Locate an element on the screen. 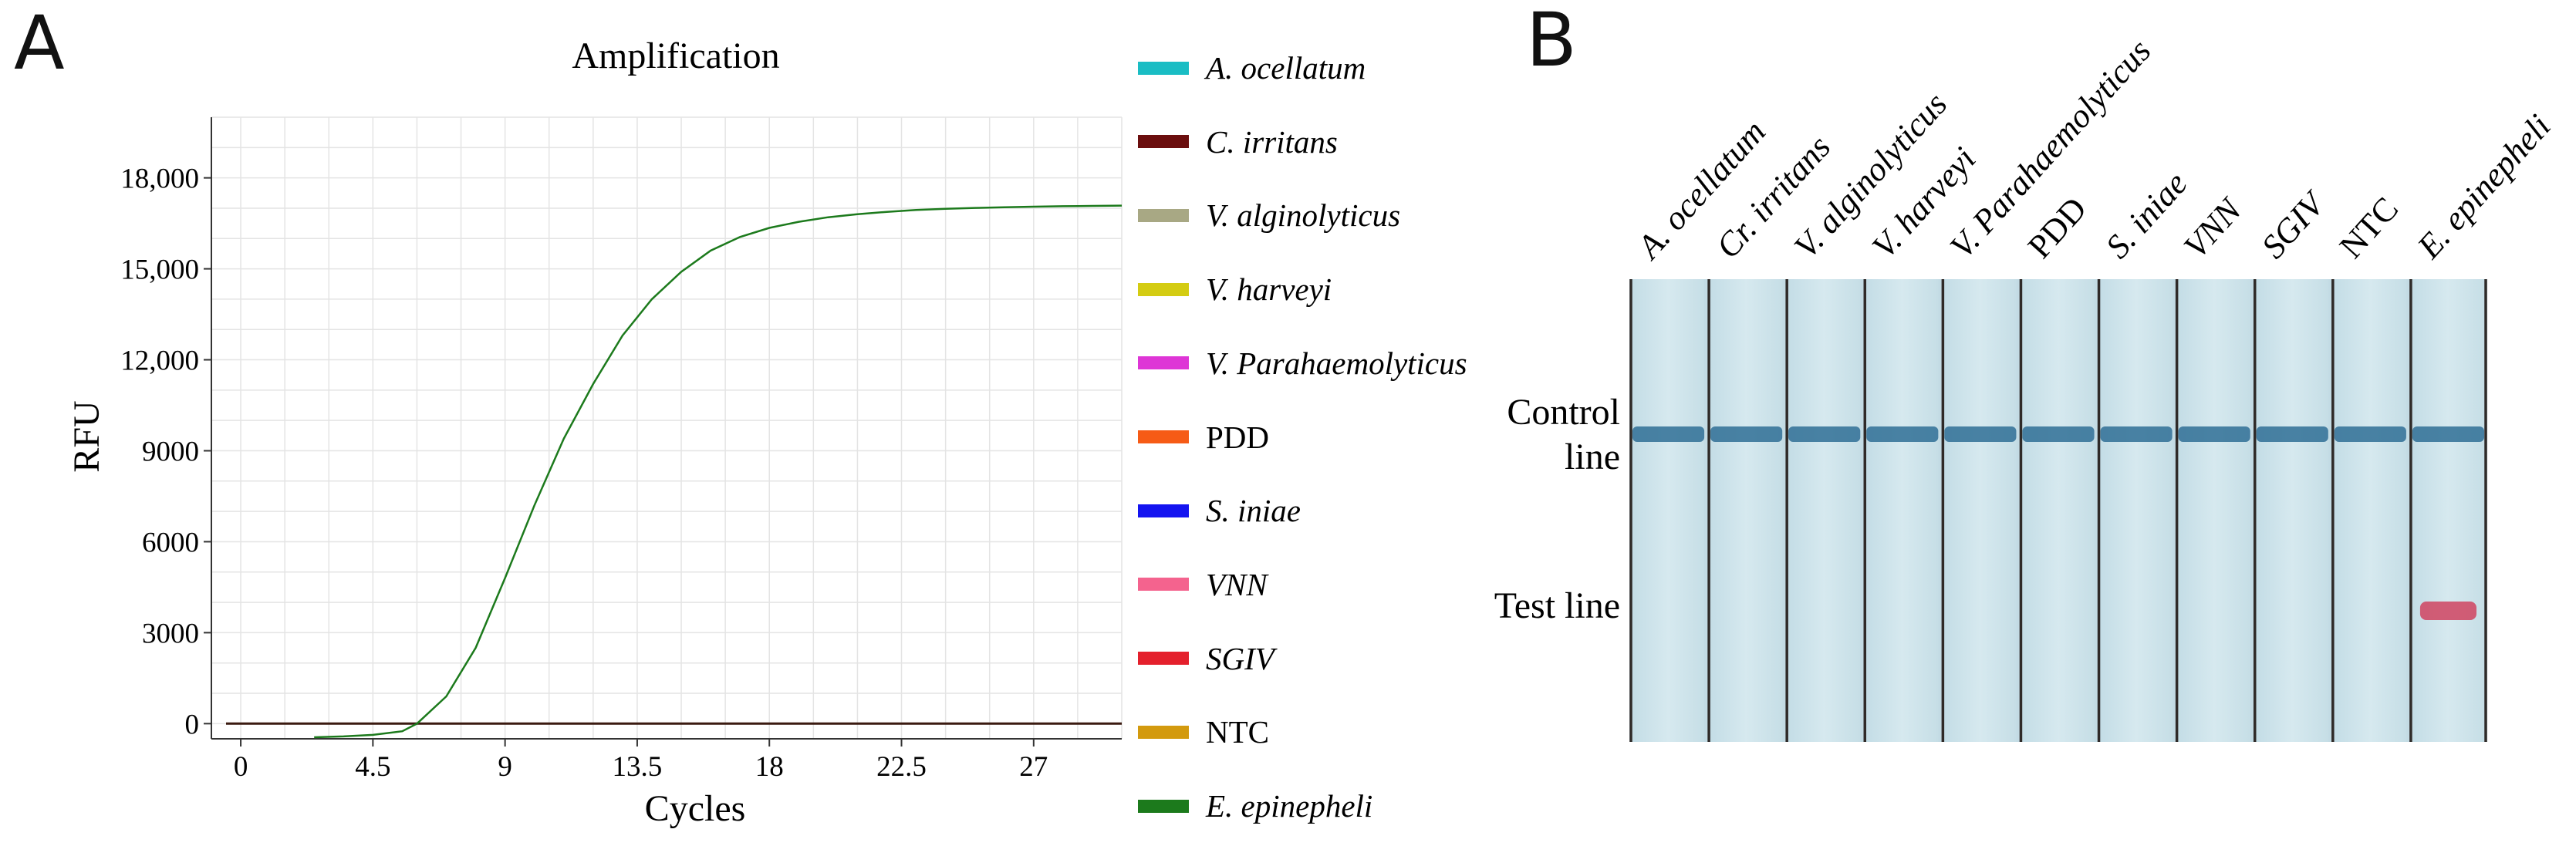 This screenshot has height=846, width=2576. panel-a-letter: A is located at coordinates (40, 43).